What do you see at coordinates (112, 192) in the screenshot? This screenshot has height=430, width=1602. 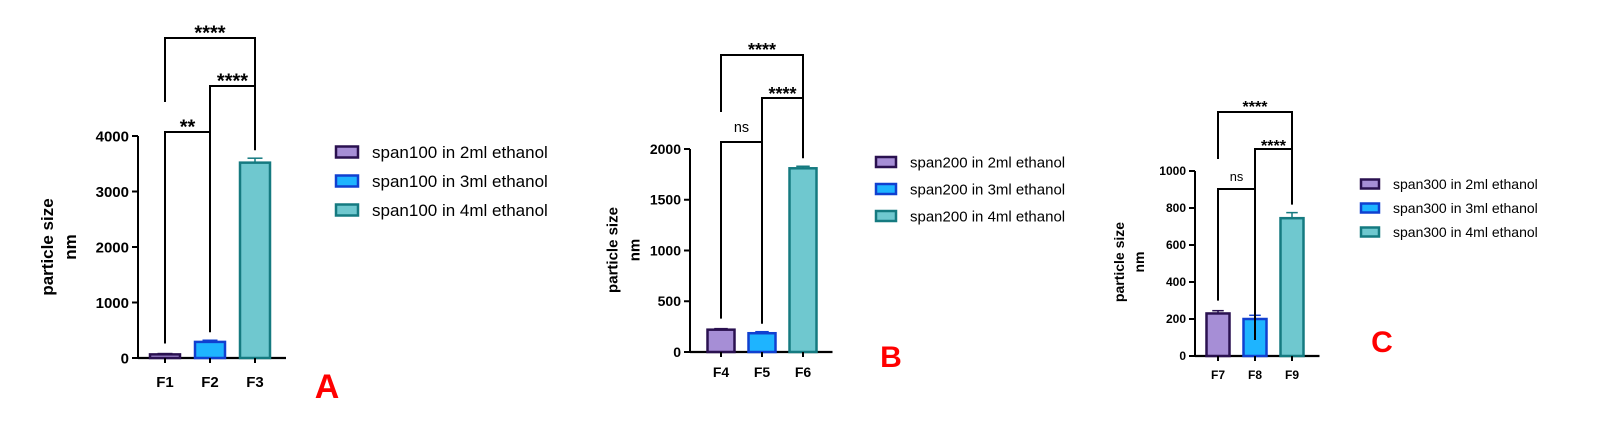 I see `y-tick-label: 3000` at bounding box center [112, 192].